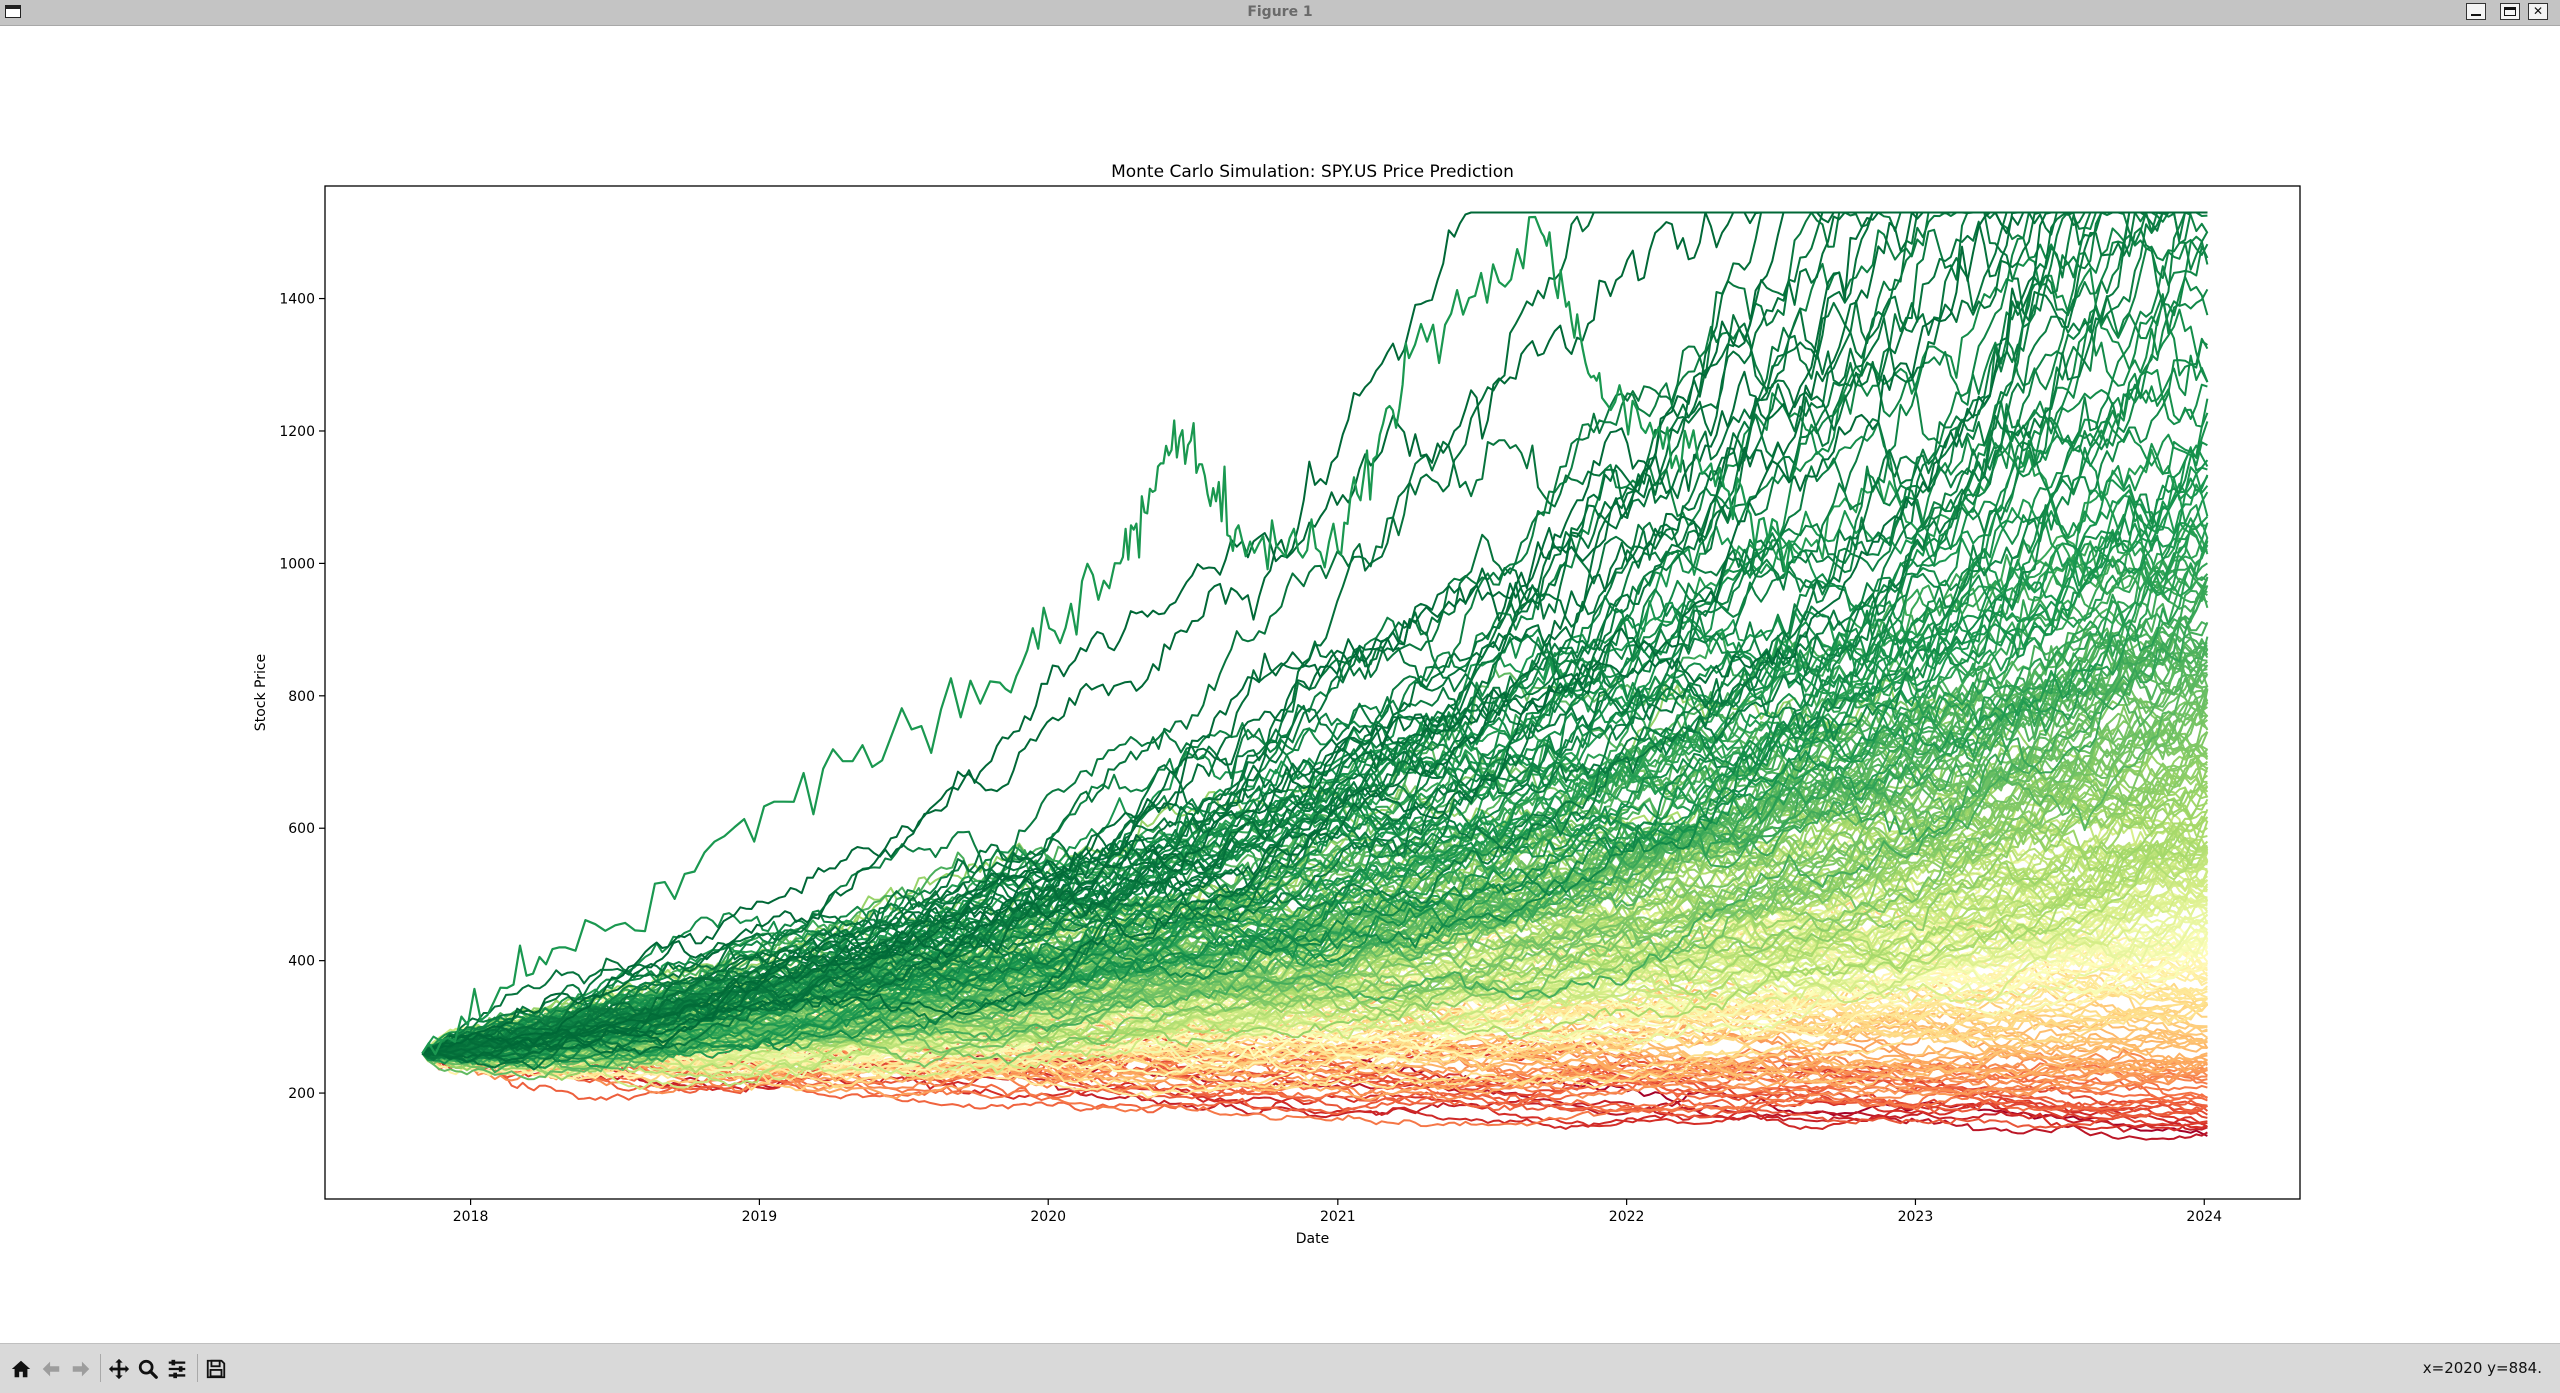  Describe the element at coordinates (1338, 1217) in the screenshot. I see `x-tick-label: 2021` at that location.